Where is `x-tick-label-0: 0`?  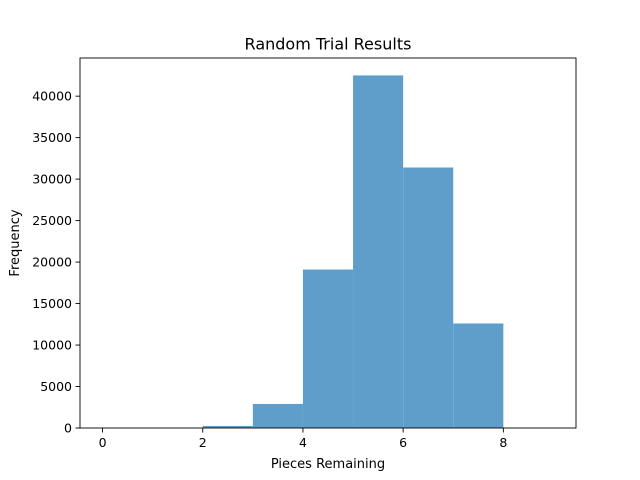
x-tick-label-0: 0 is located at coordinates (103, 442).